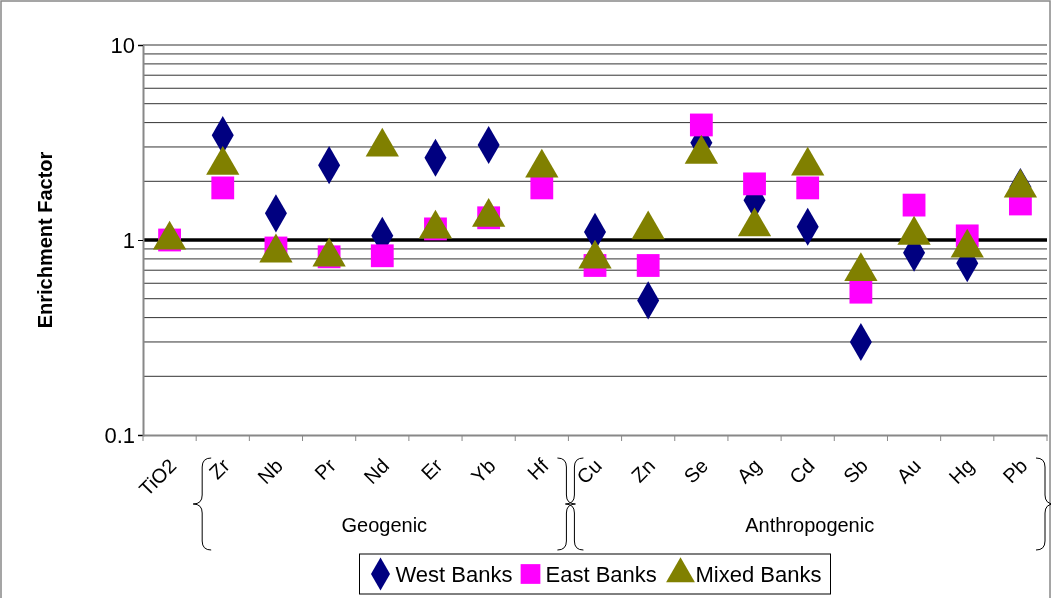  What do you see at coordinates (749, 471) in the screenshot?
I see `x-tick-label: Ag` at bounding box center [749, 471].